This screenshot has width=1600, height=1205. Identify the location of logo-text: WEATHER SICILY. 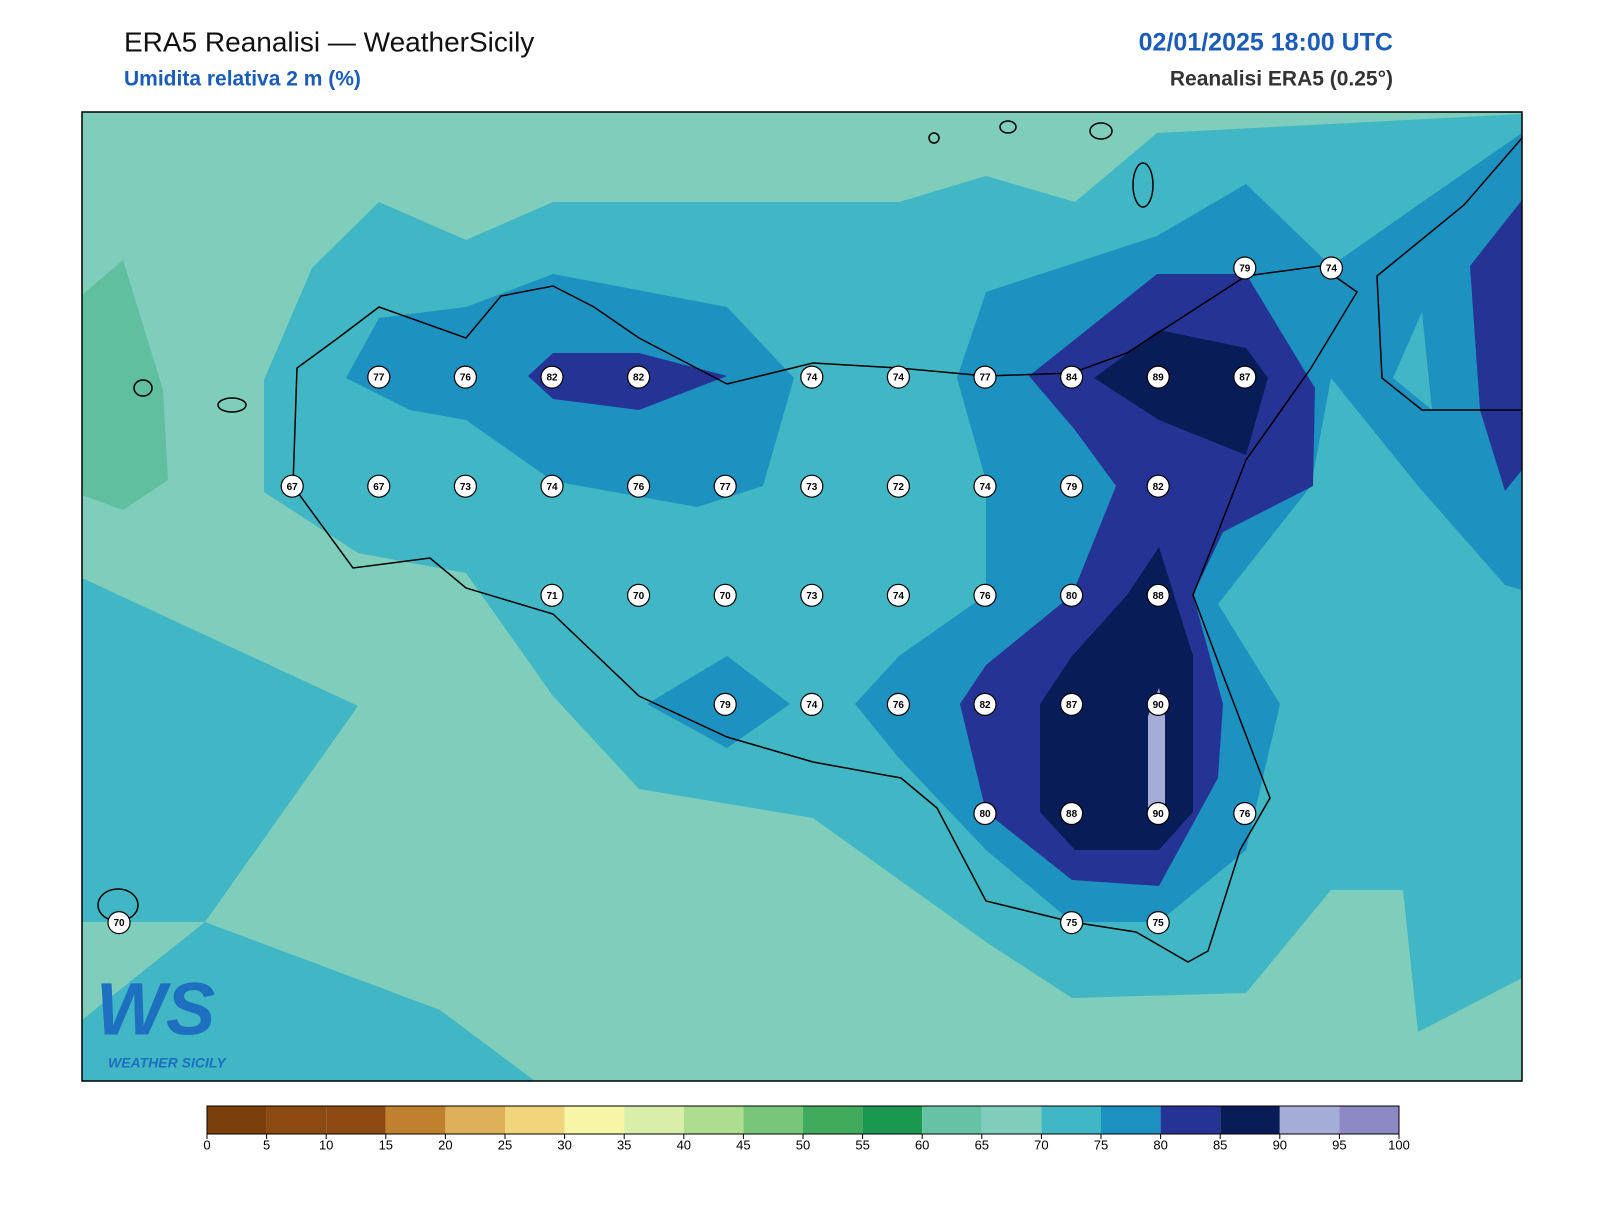
(167, 1063).